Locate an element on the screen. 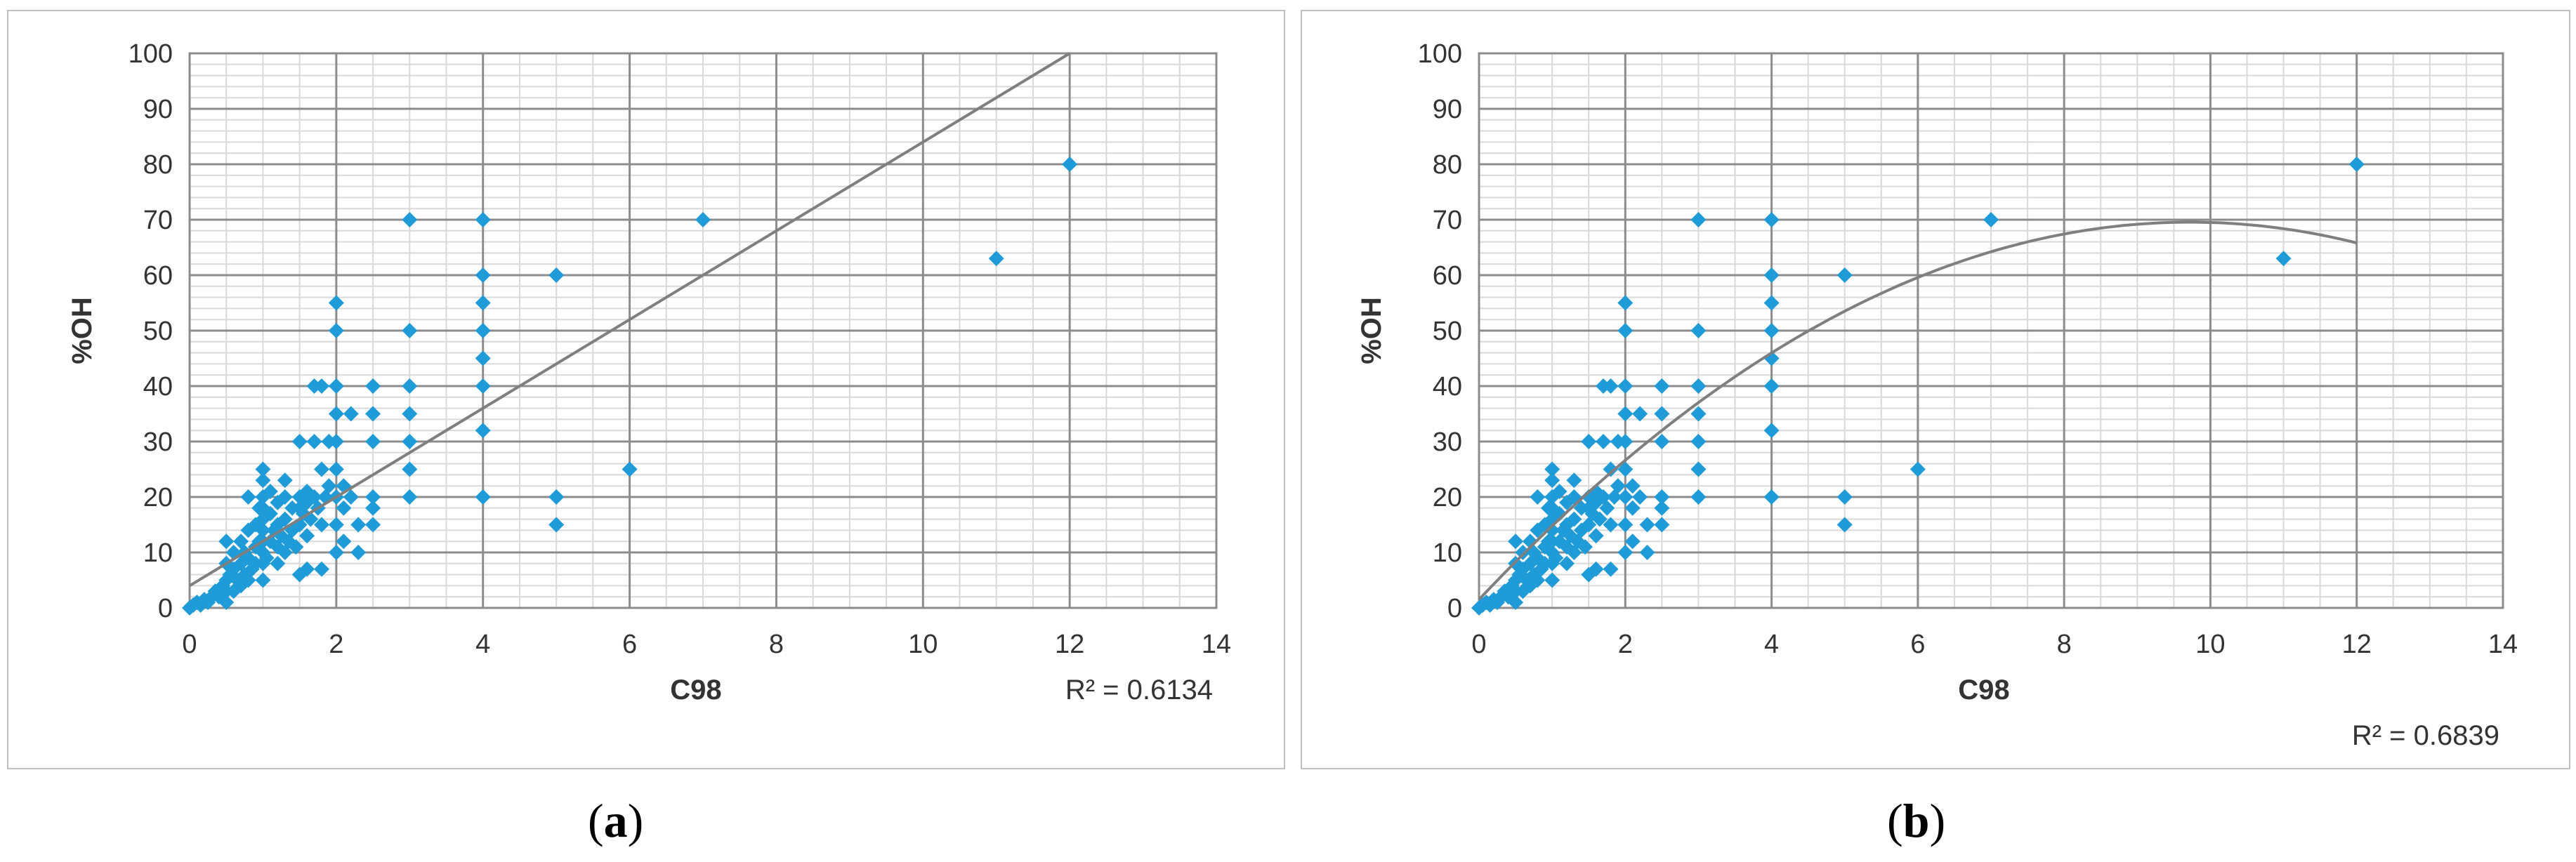  y-tick-label: 0 is located at coordinates (165, 608).